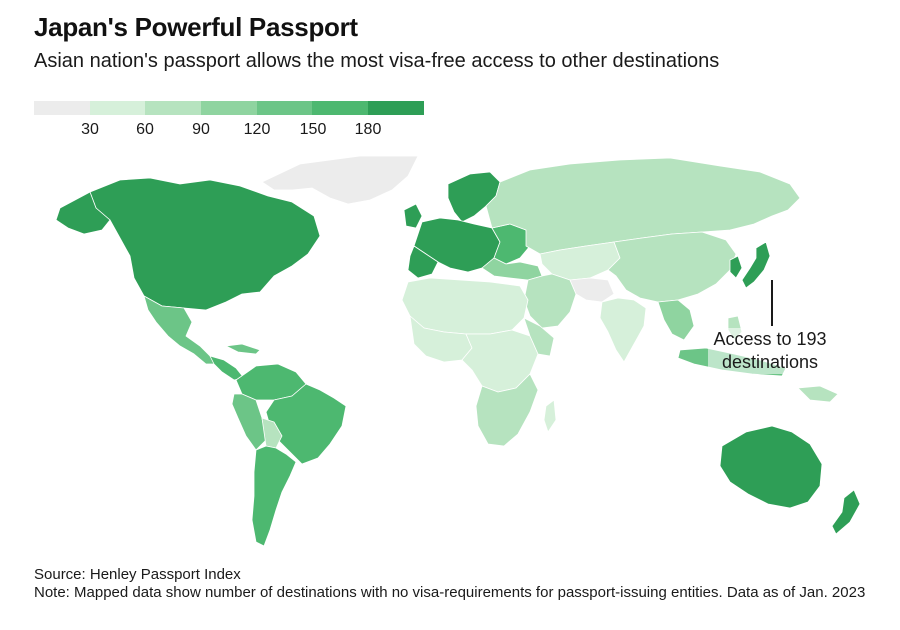 This screenshot has width=900, height=630. I want to click on region-greenland, so click(340, 180).